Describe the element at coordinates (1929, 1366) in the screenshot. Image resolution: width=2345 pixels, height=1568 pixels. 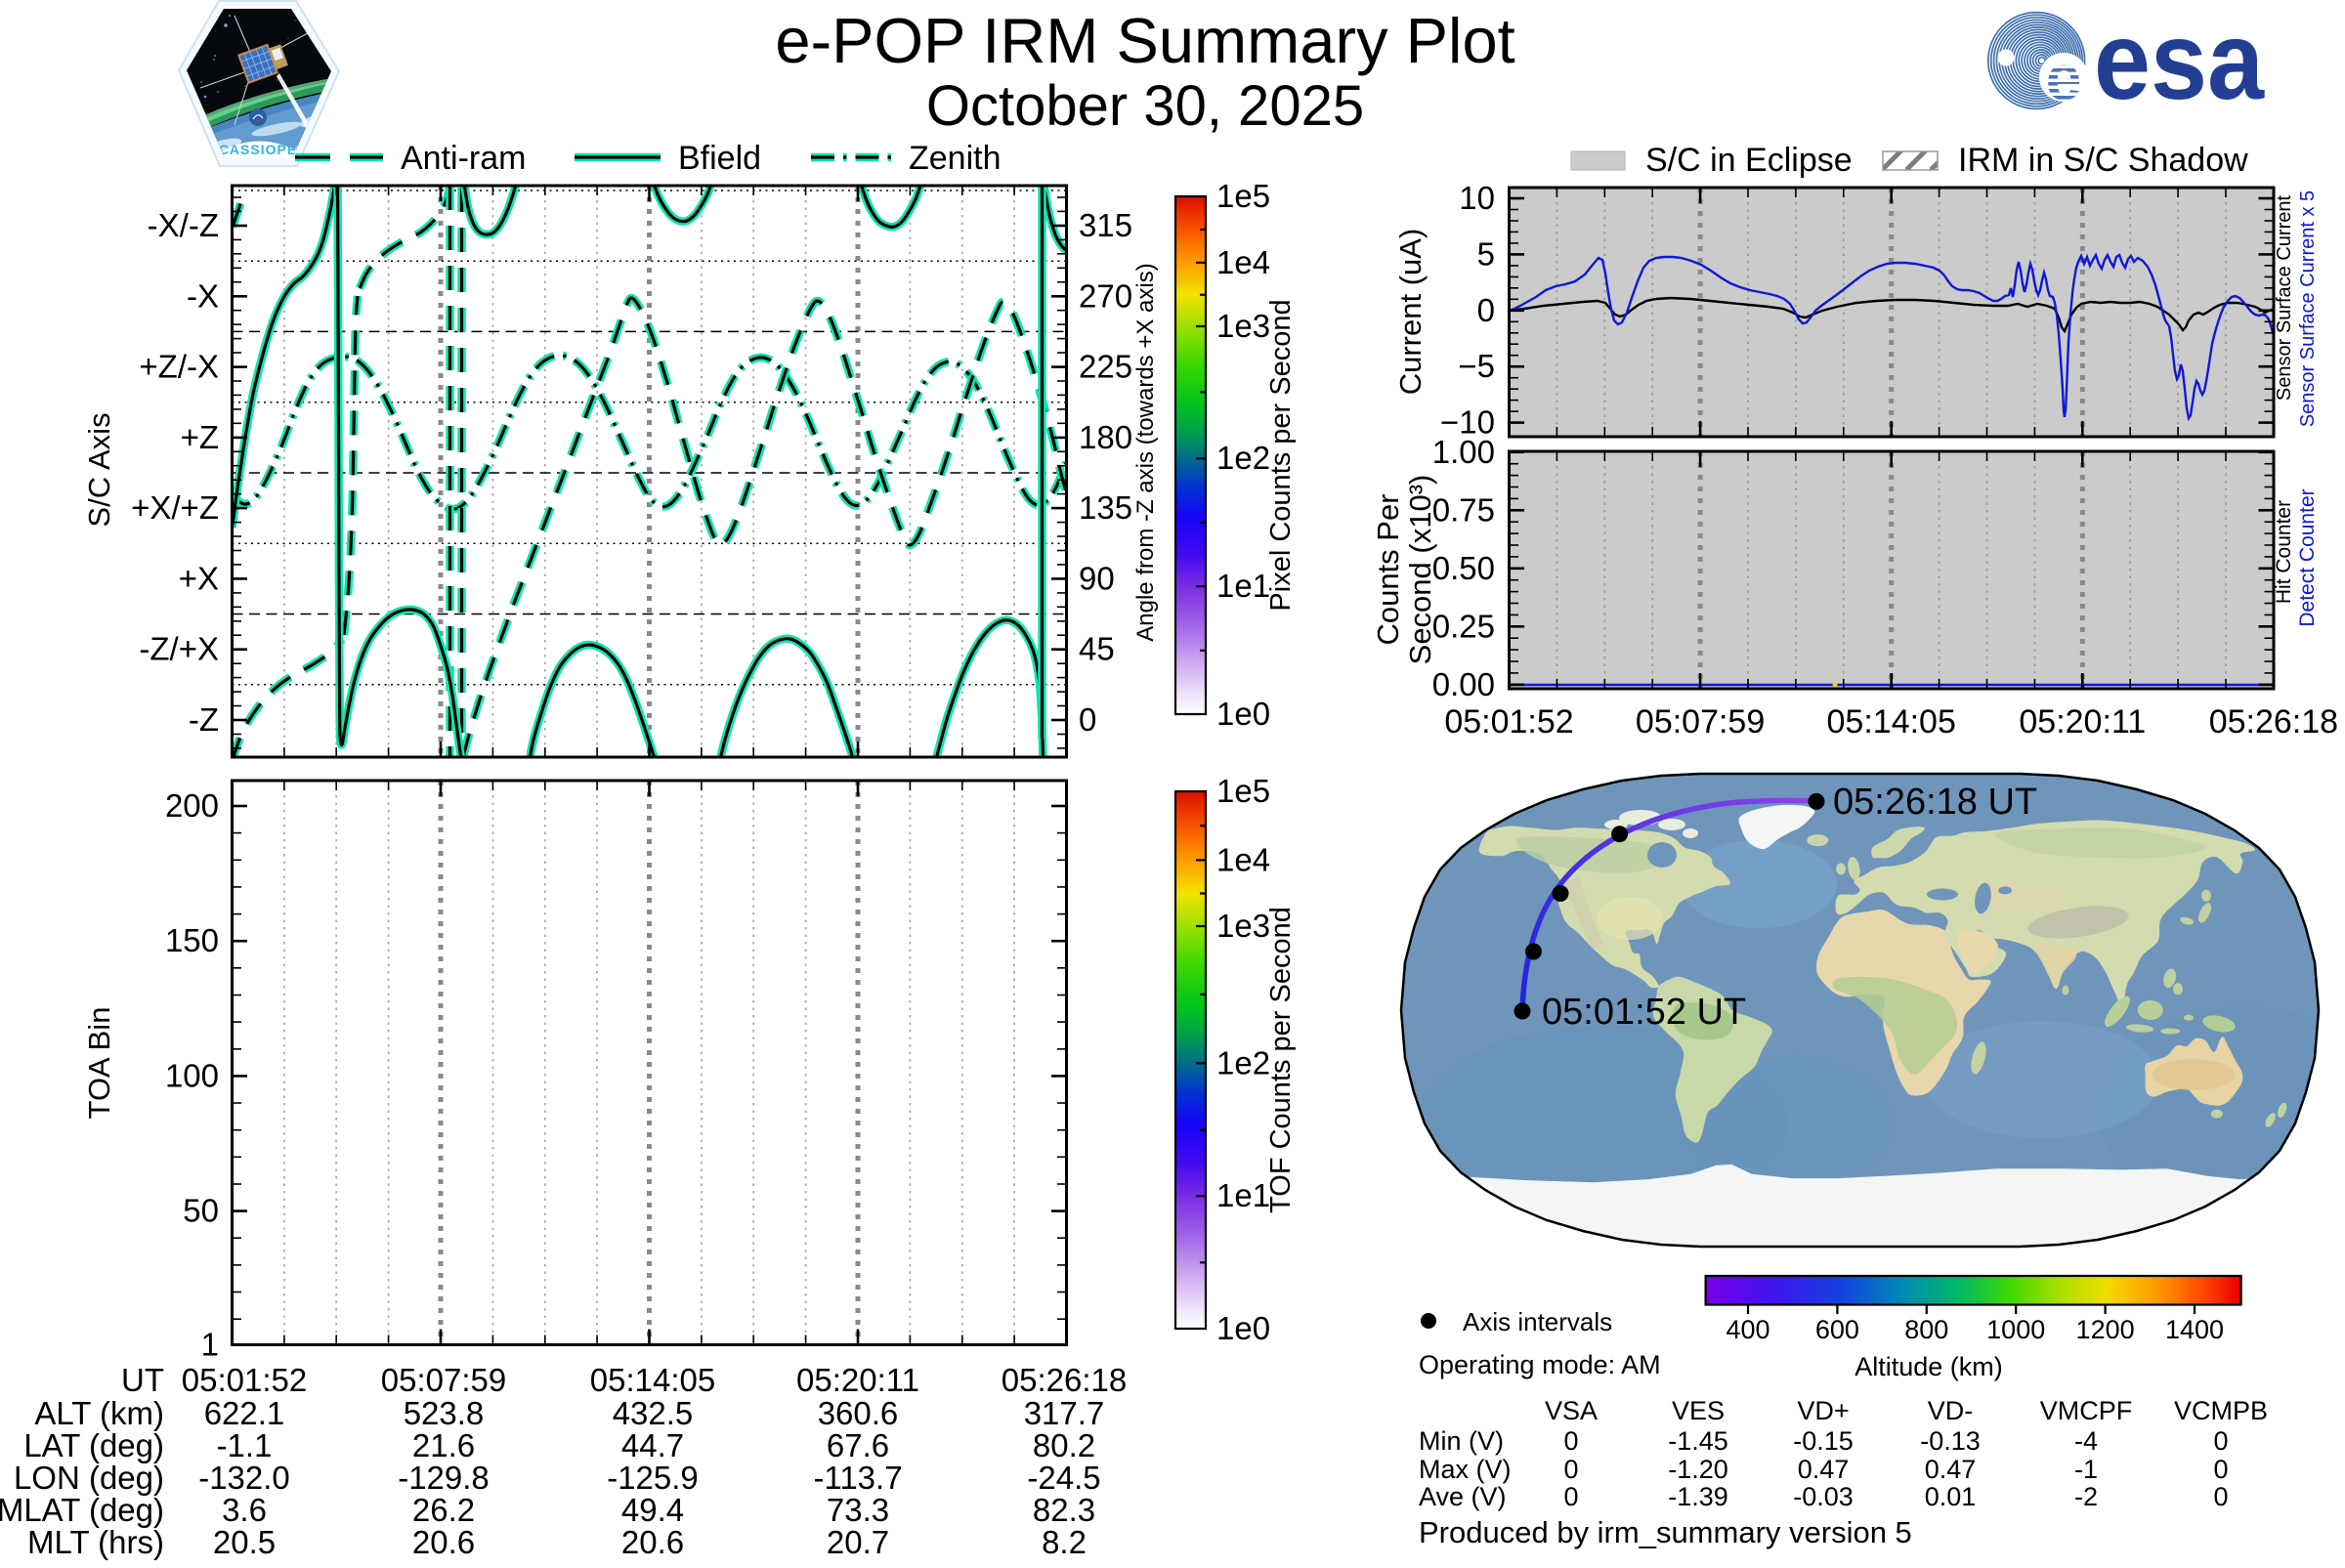
I see `svg-text: Altitude (km)` at that location.